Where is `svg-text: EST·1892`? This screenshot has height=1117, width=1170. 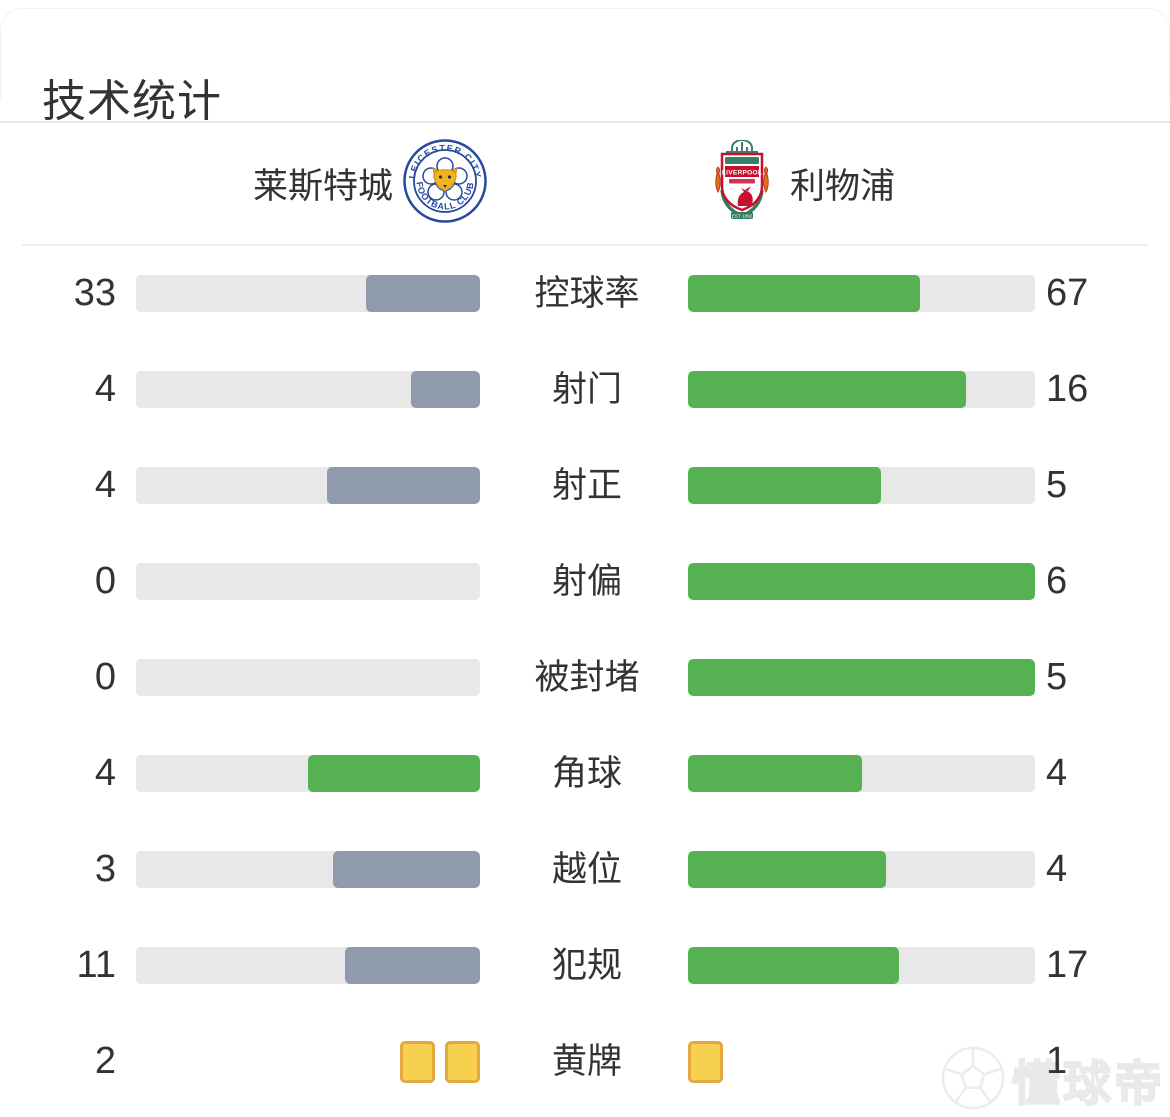 svg-text: EST·1892 is located at coordinates (742, 216).